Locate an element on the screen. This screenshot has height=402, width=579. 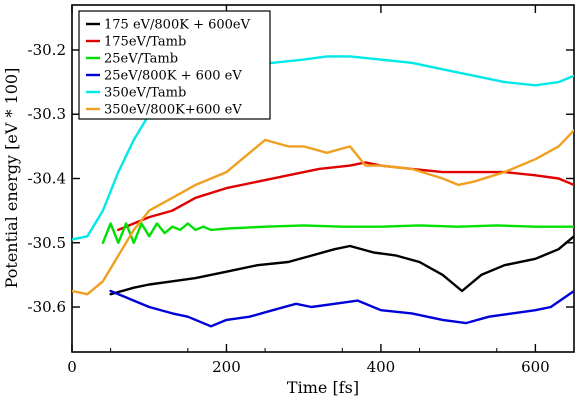
y-axis-title: Potential energy [eV * 100] is located at coordinates (11, 178).